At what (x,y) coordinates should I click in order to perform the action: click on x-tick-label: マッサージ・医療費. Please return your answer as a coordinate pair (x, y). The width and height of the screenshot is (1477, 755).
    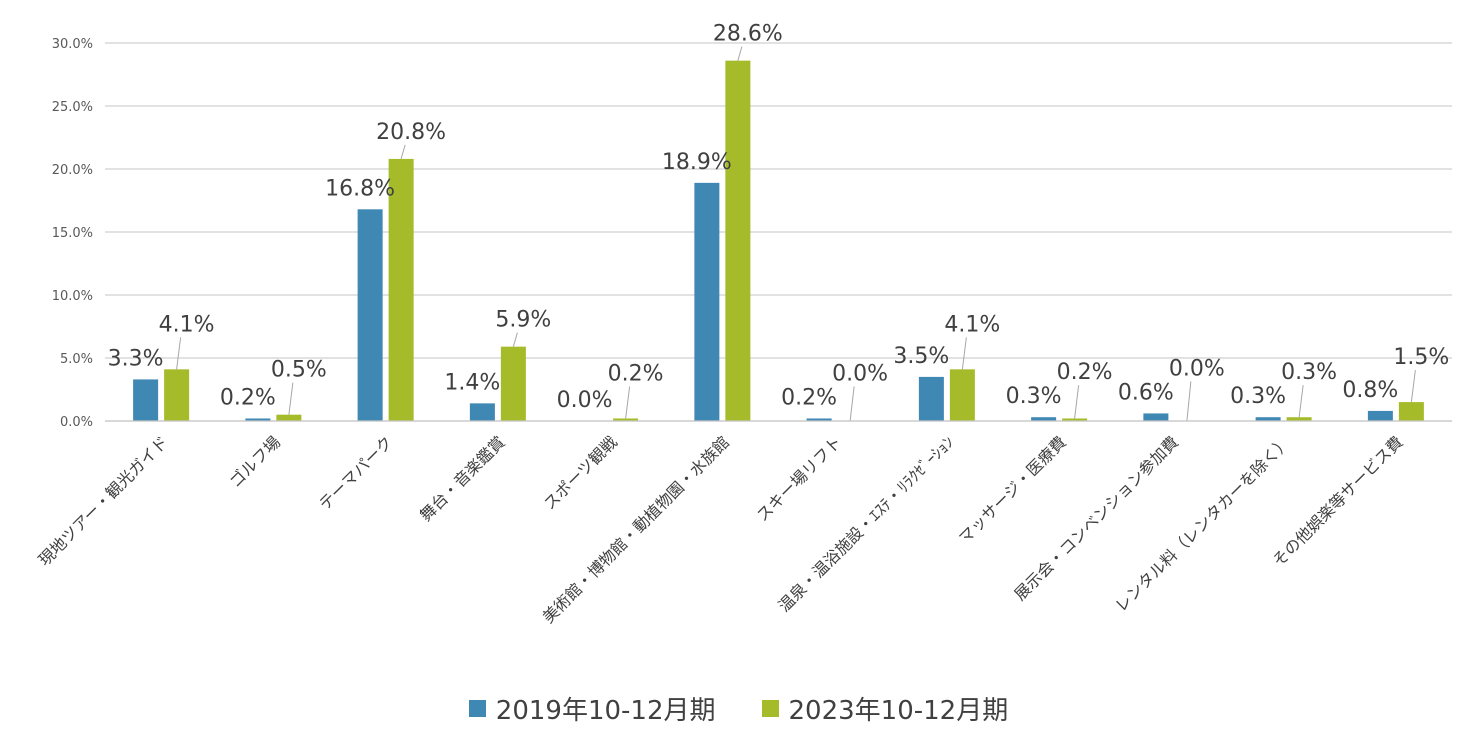
    Looking at the image, I should click on (1012, 489).